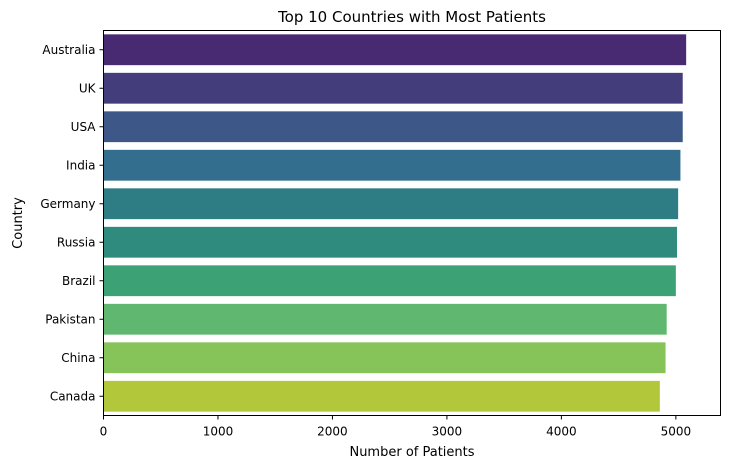  I want to click on x-axis-label: Number of Patients, so click(411, 452).